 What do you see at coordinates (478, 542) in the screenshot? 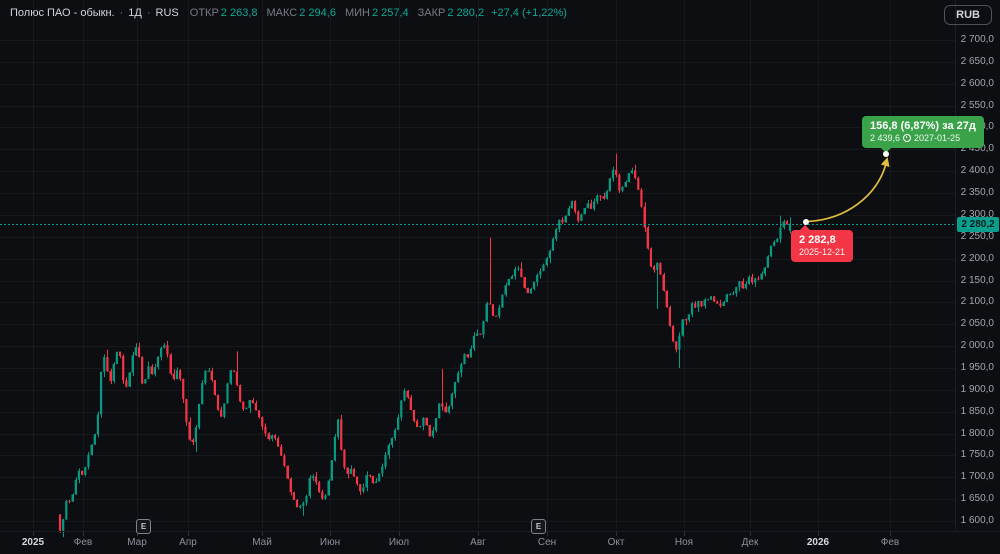
I see `time-axis-month-label: Авг` at bounding box center [478, 542].